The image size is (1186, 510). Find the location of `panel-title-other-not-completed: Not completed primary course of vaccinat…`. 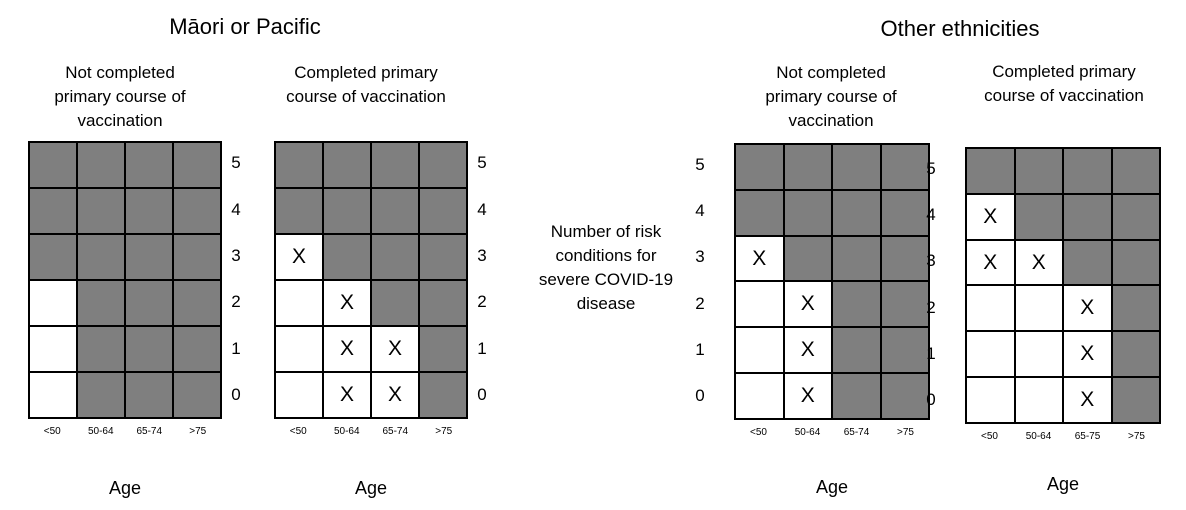

panel-title-other-not-completed: Not completed primary course of vaccinat… is located at coordinates (831, 96).